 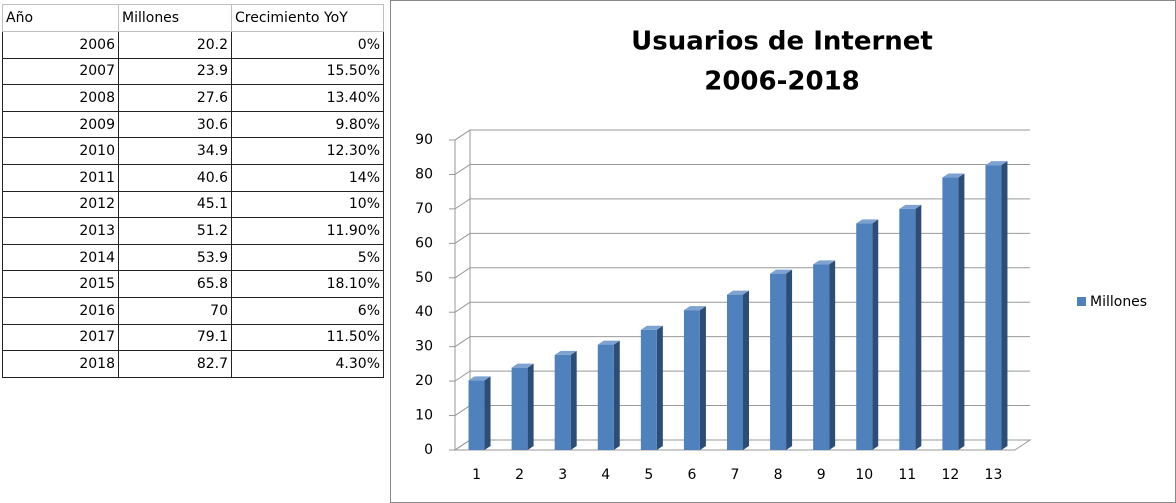 What do you see at coordinates (60, 71) in the screenshot?
I see `table-cell: 2007` at bounding box center [60, 71].